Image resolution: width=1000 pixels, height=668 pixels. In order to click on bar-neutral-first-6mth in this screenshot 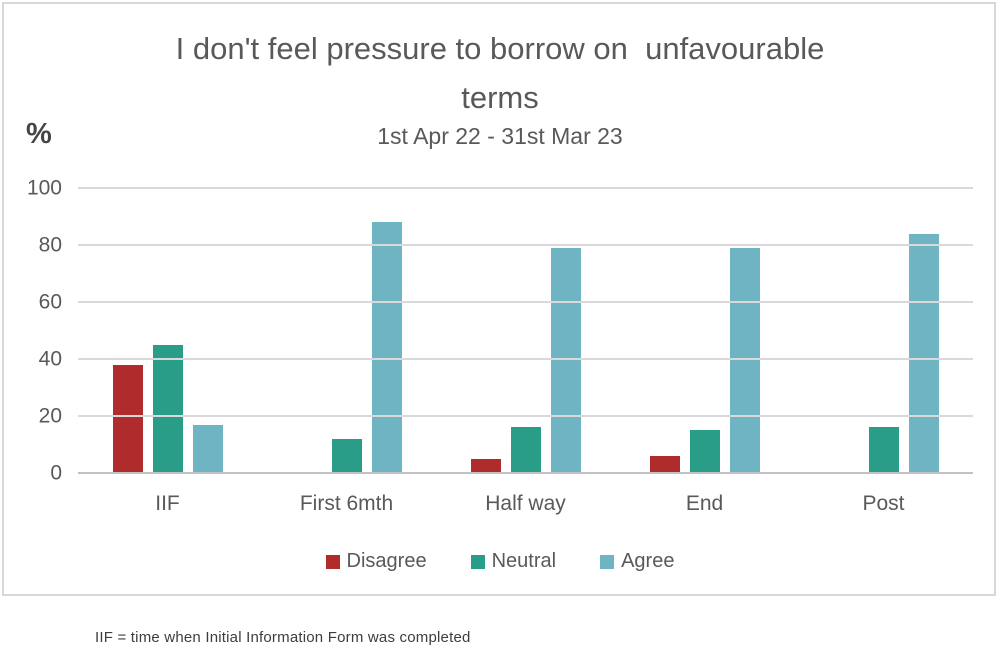, I will do `click(346, 455)`.